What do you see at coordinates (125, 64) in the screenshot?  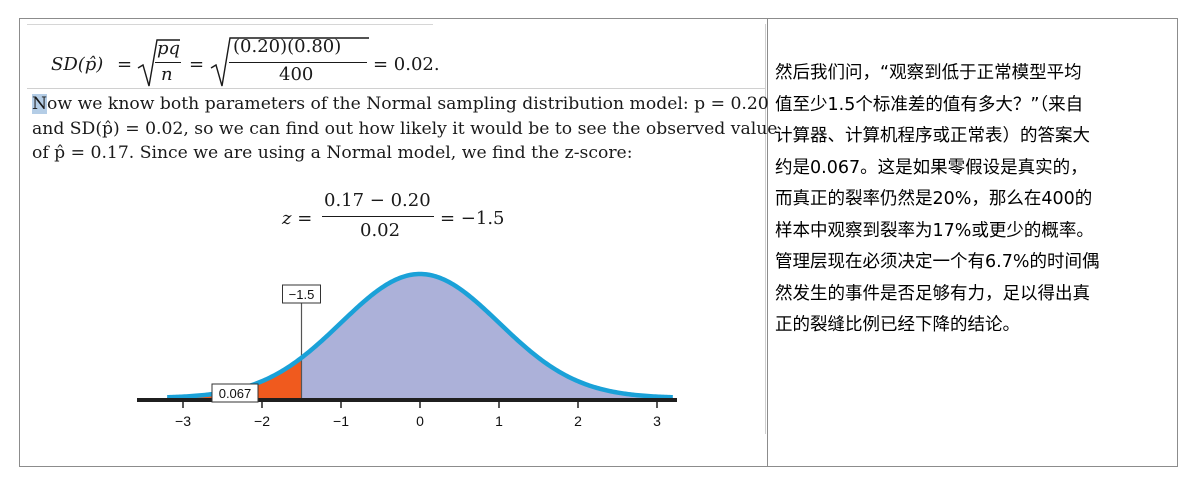 I see `sd-eq-sign-1: =` at bounding box center [125, 64].